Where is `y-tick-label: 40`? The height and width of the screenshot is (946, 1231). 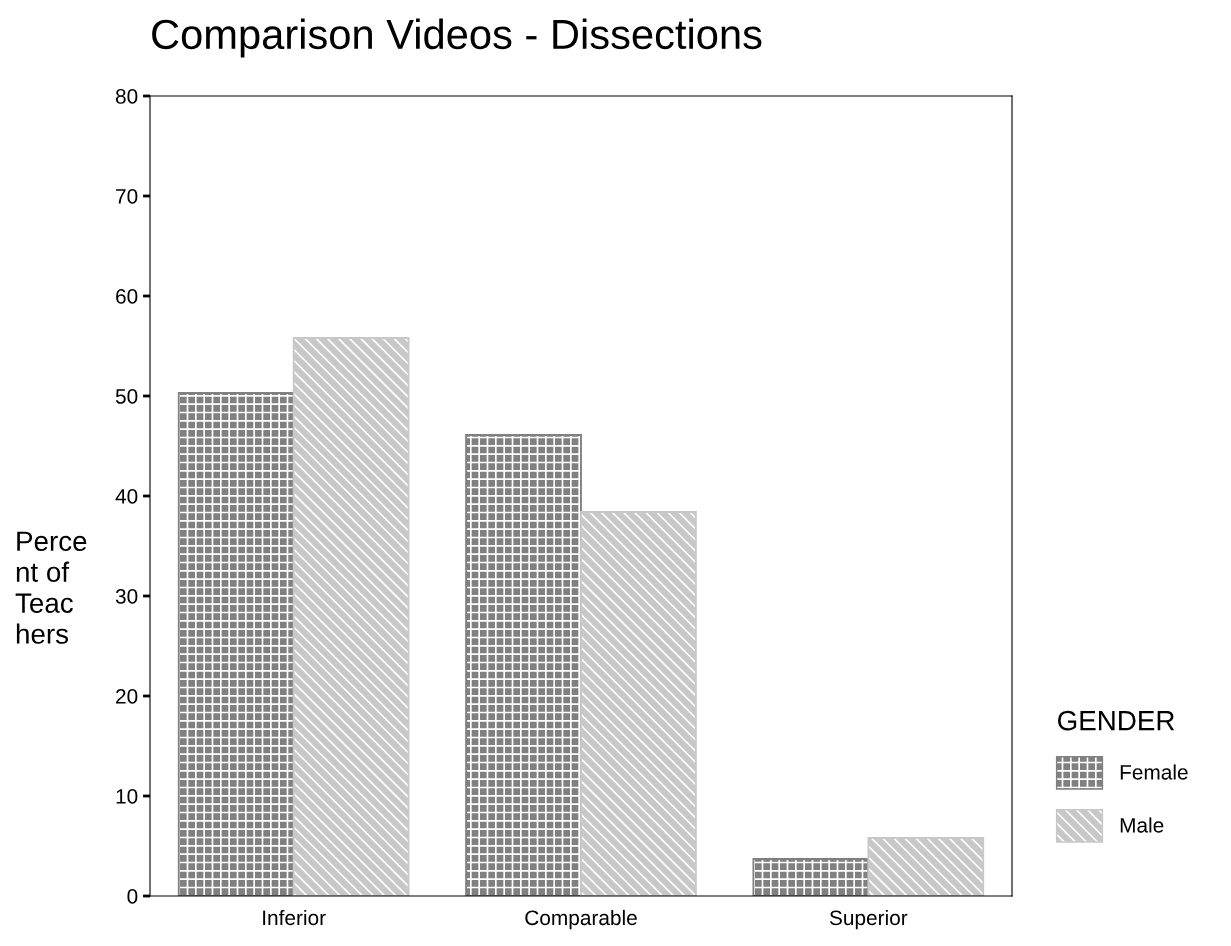 y-tick-label: 40 is located at coordinates (126, 496).